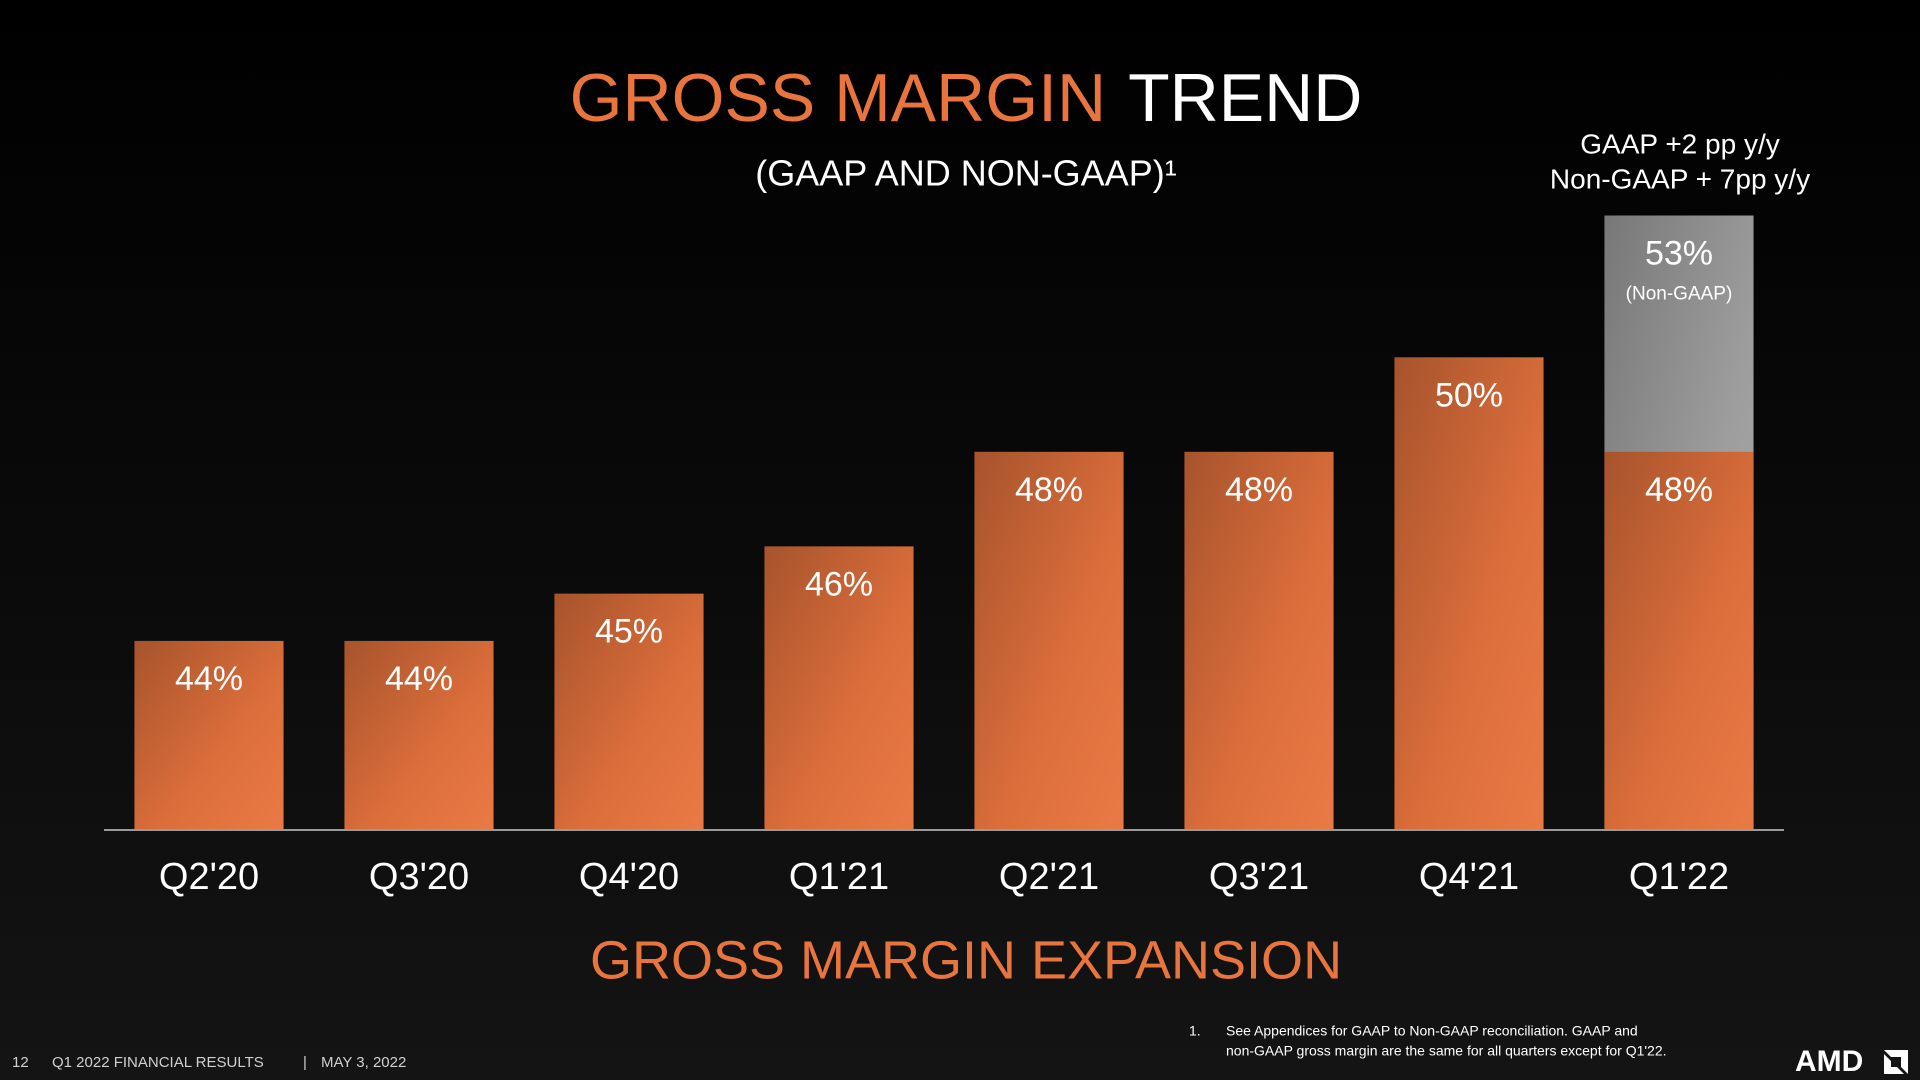  I want to click on logo-arrow, so click(1896, 1062).